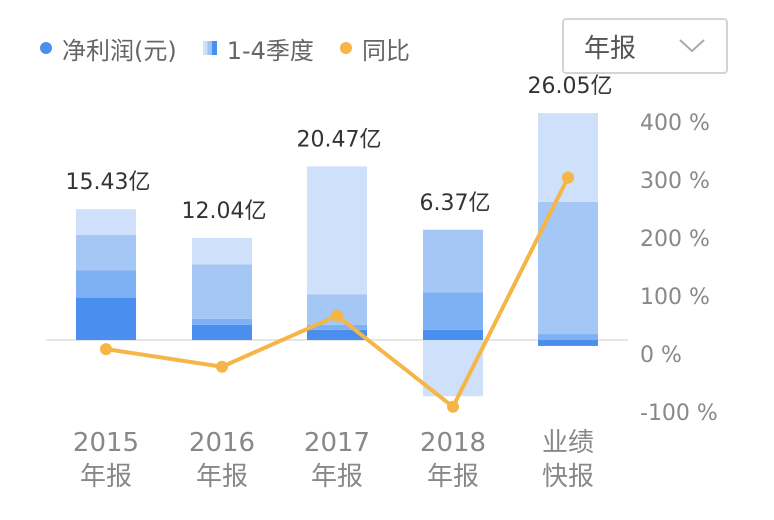 The image size is (774, 520). I want to click on x-tick-label: 快报, so click(568, 477).